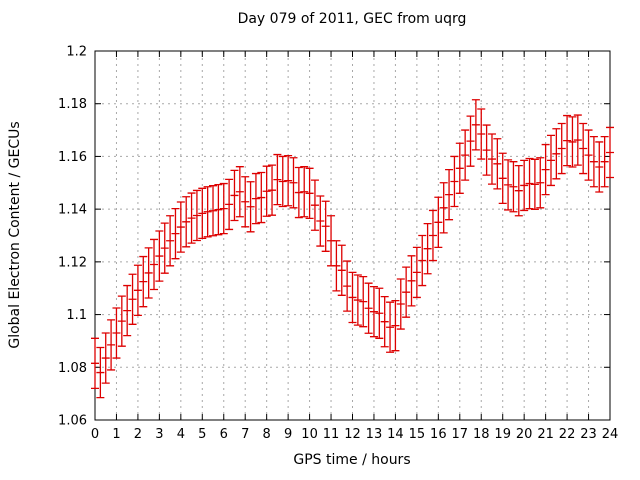 The width and height of the screenshot is (640, 480). Describe the element at coordinates (309, 434) in the screenshot. I see `x-tick-label: 10` at that location.